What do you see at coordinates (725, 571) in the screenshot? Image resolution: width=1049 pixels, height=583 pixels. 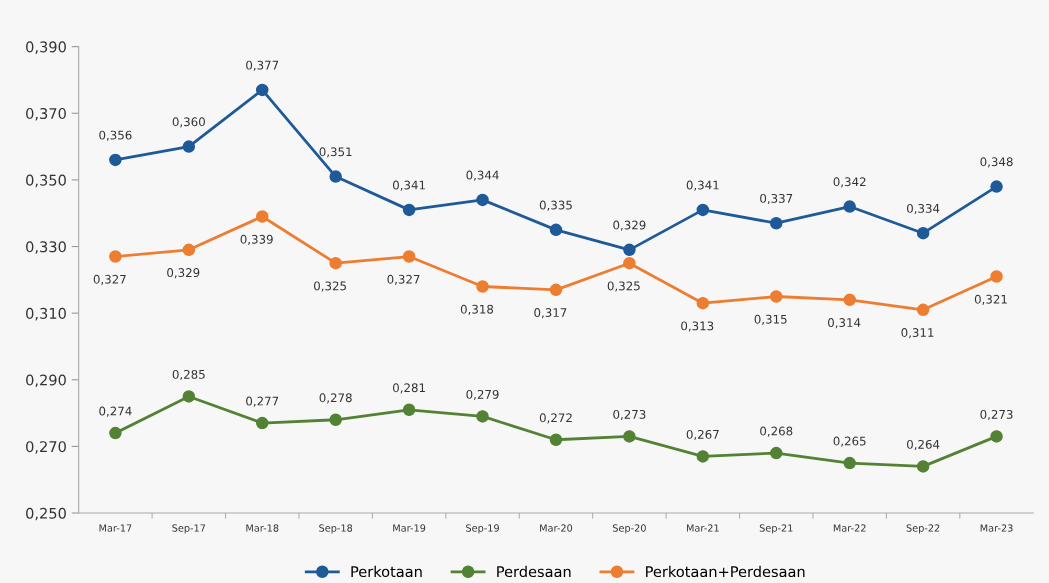 I see `legend-label: Perkotaan+Perdesaan` at bounding box center [725, 571].